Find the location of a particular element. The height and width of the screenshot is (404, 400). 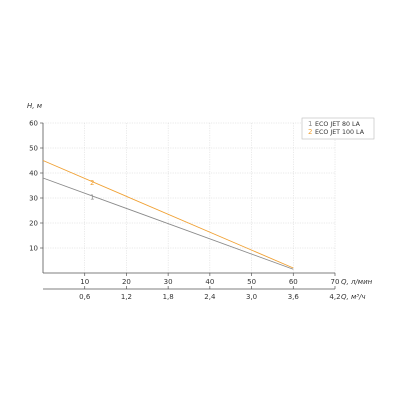

y-axis-title: H, м is located at coordinates (35, 106).